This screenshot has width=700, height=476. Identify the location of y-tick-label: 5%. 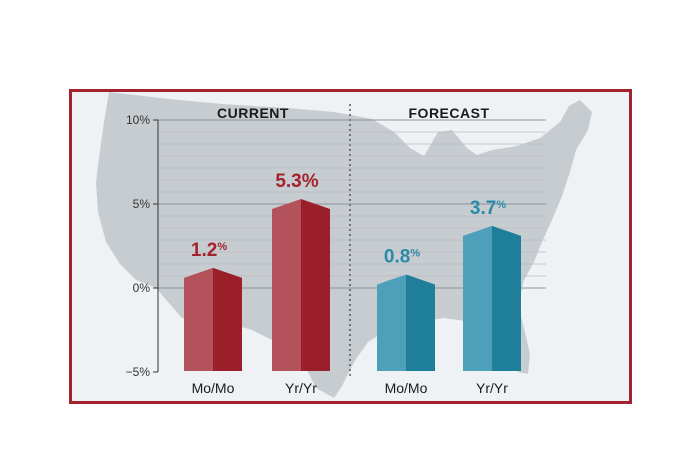
(142, 204).